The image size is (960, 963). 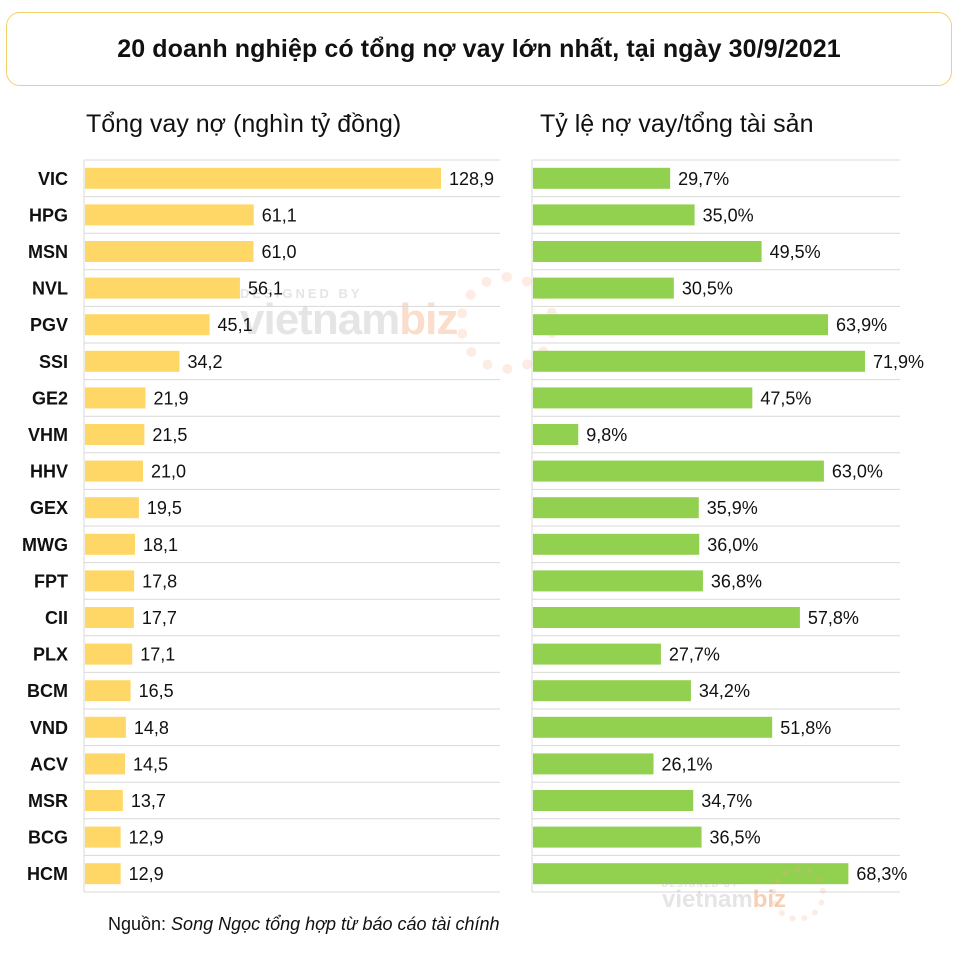 What do you see at coordinates (105, 764) in the screenshot?
I see `left-bar-acv` at bounding box center [105, 764].